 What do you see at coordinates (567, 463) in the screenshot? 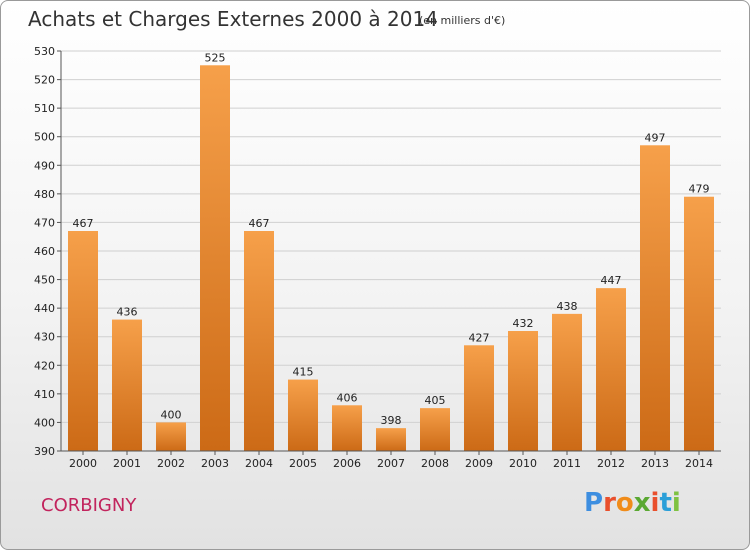
I see `x-tick-label-2011: 2011` at bounding box center [567, 463].